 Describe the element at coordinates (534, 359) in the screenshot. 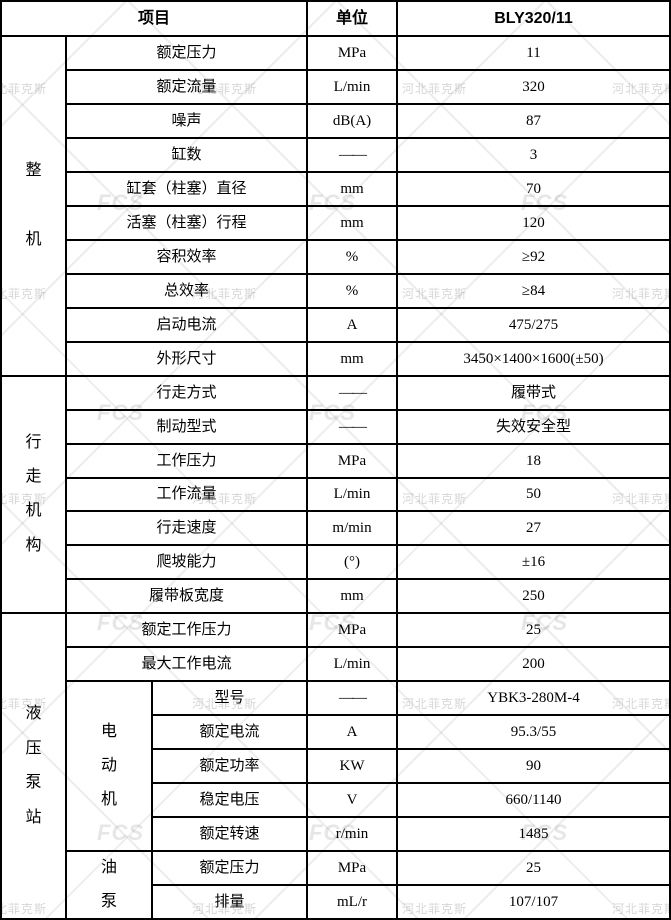

I see `value-cell: 3450×1400×1600(±50)` at that location.